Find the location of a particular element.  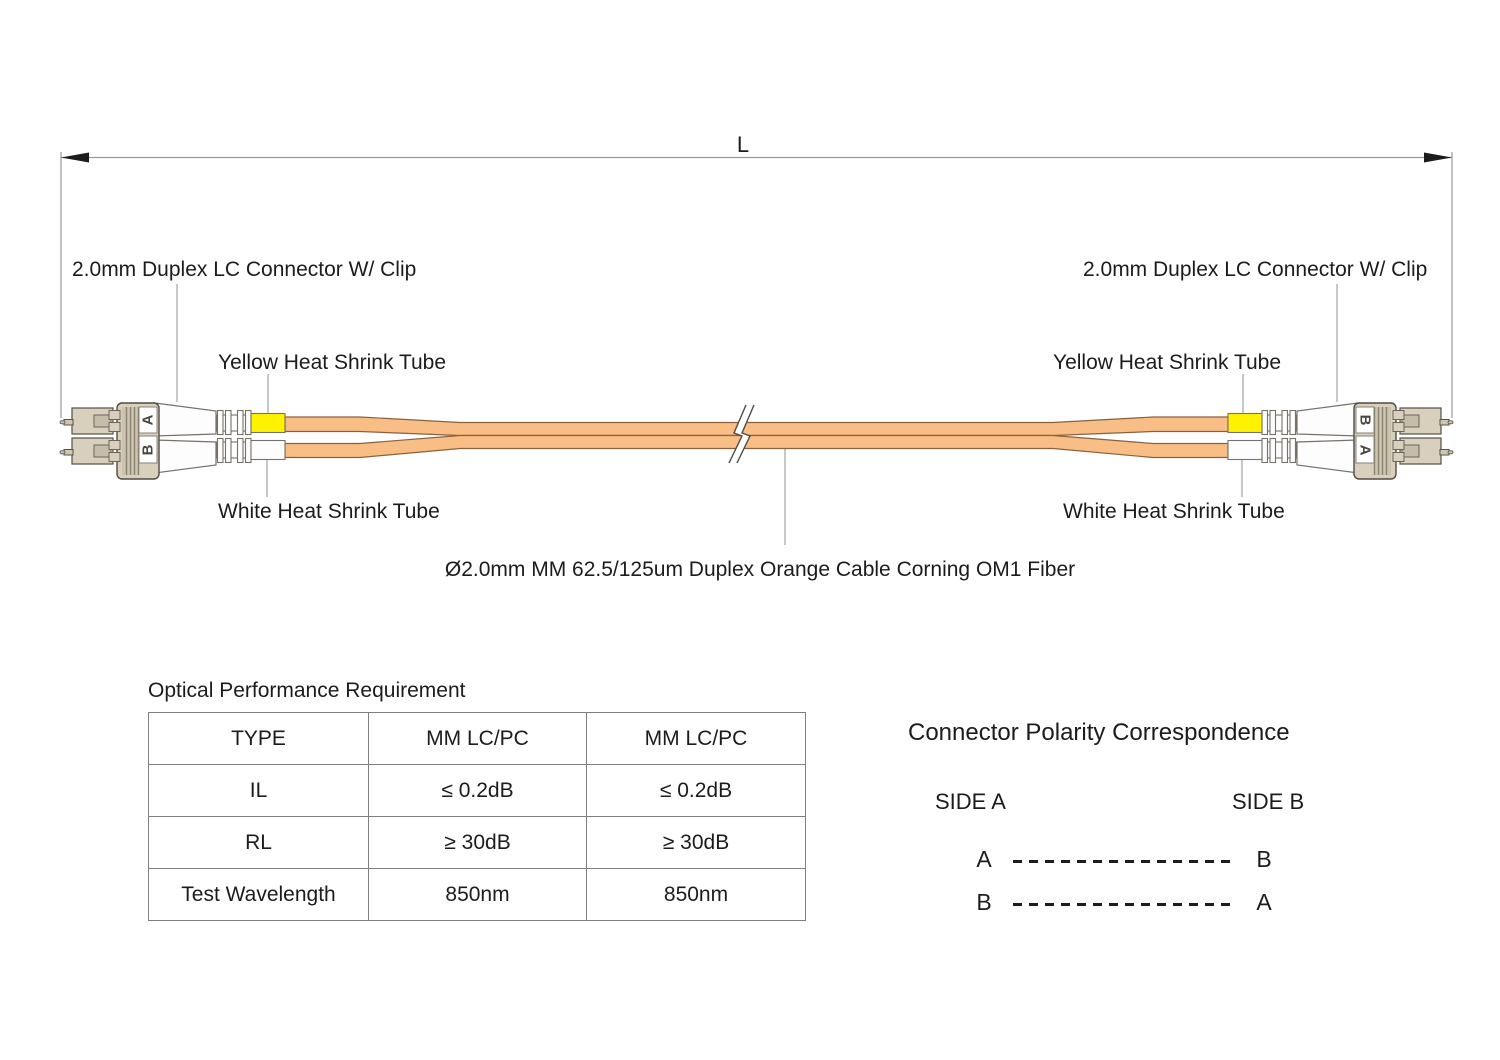

cable-top is located at coordinates (756, 426).